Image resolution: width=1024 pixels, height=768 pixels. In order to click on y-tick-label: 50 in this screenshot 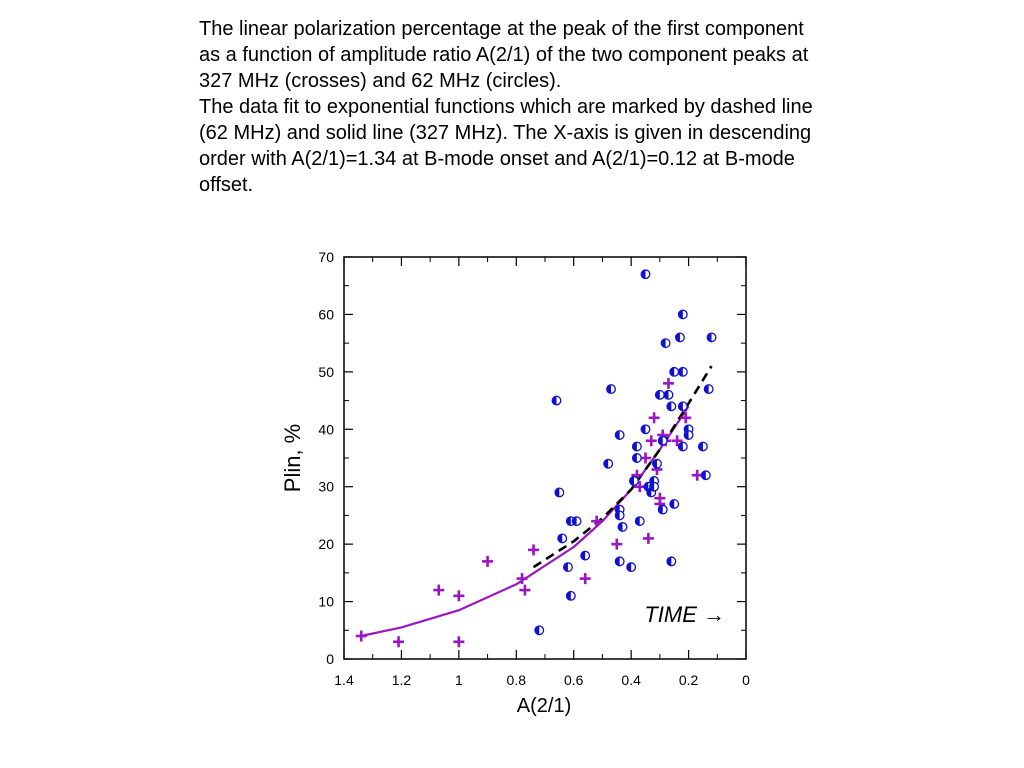, I will do `click(326, 372)`.